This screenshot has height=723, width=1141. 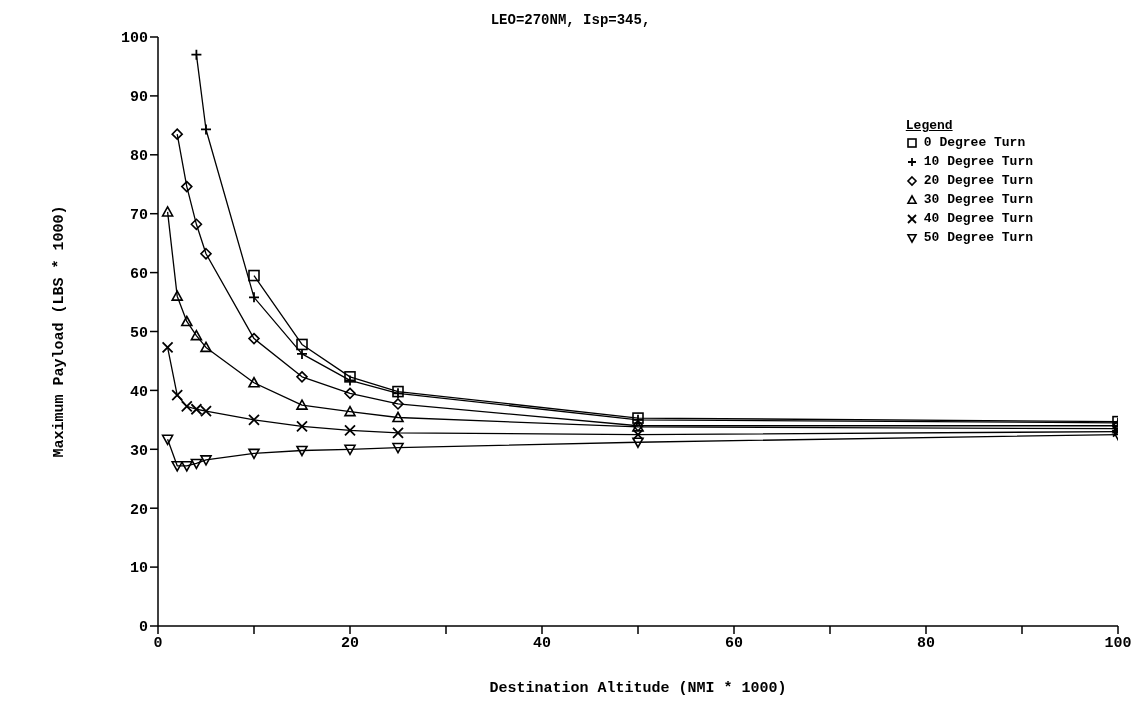 What do you see at coordinates (570, 20) in the screenshot?
I see `chart-title: LEO=270NM, Isp=345,` at bounding box center [570, 20].